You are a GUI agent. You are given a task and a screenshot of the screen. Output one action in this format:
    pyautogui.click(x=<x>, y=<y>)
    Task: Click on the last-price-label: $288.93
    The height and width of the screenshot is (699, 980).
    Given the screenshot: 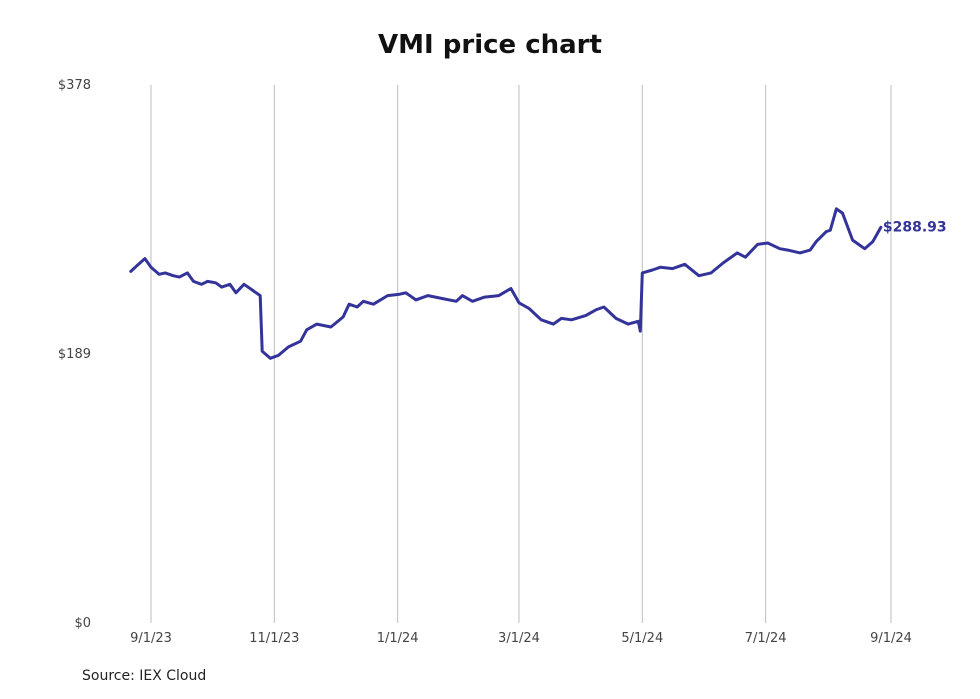 What is the action you would take?
    pyautogui.click(x=915, y=227)
    